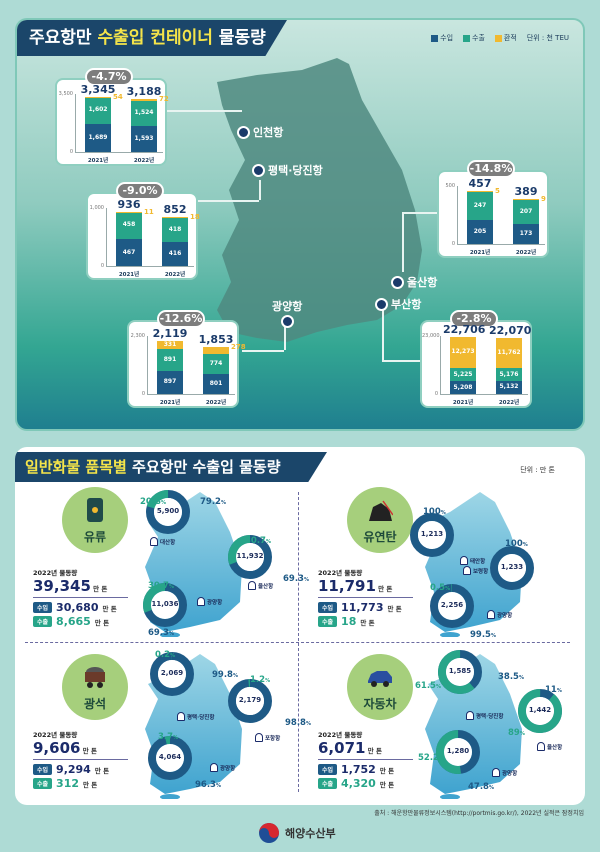 The height and width of the screenshot is (852, 600). I want to click on data-label: 9, so click(543, 198).